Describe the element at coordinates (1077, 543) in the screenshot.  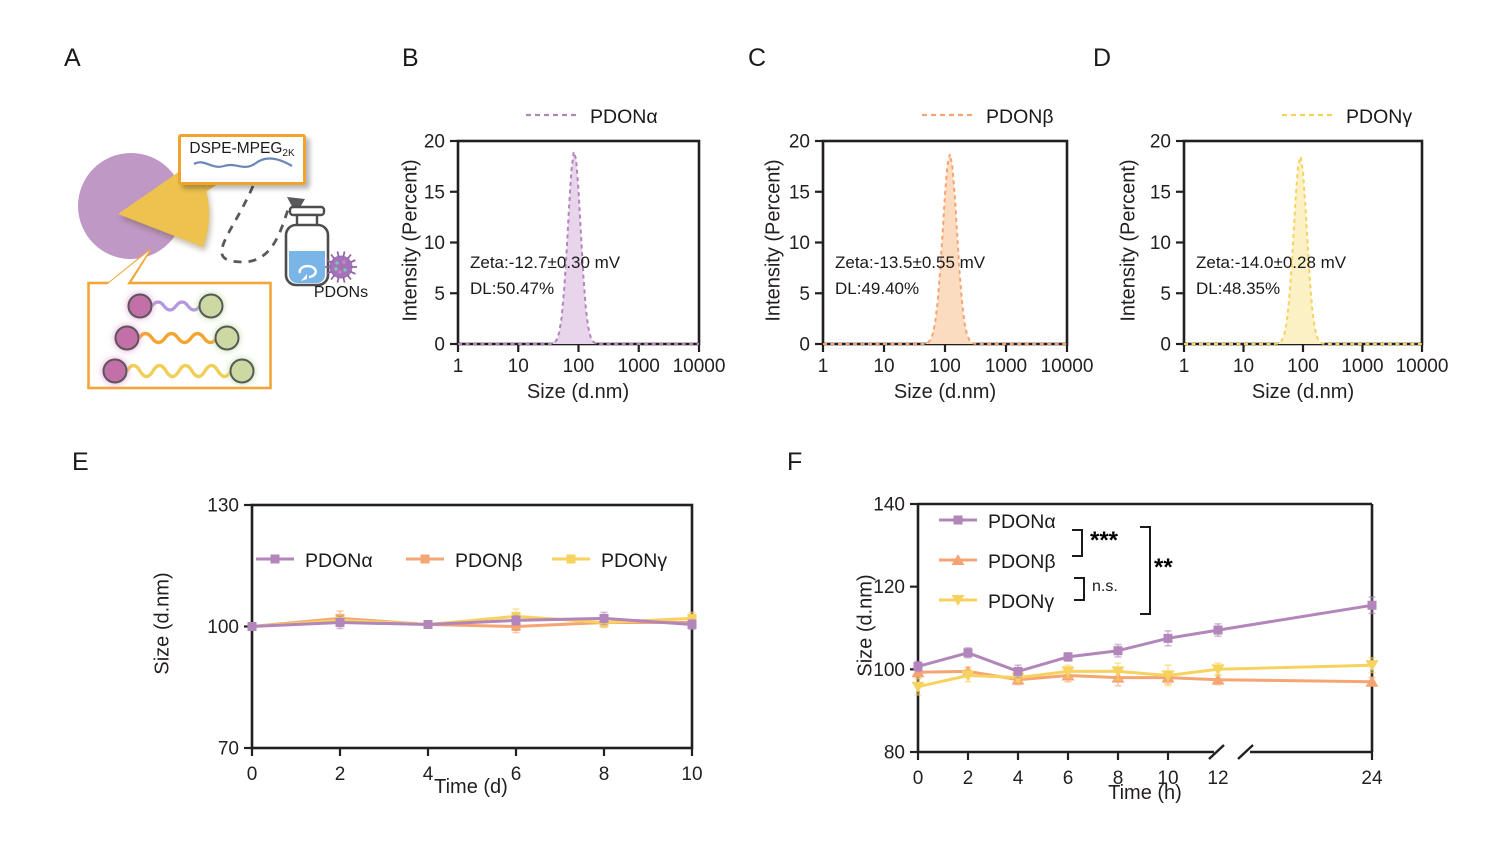
I see `sig-bracket-alpha-beta` at that location.